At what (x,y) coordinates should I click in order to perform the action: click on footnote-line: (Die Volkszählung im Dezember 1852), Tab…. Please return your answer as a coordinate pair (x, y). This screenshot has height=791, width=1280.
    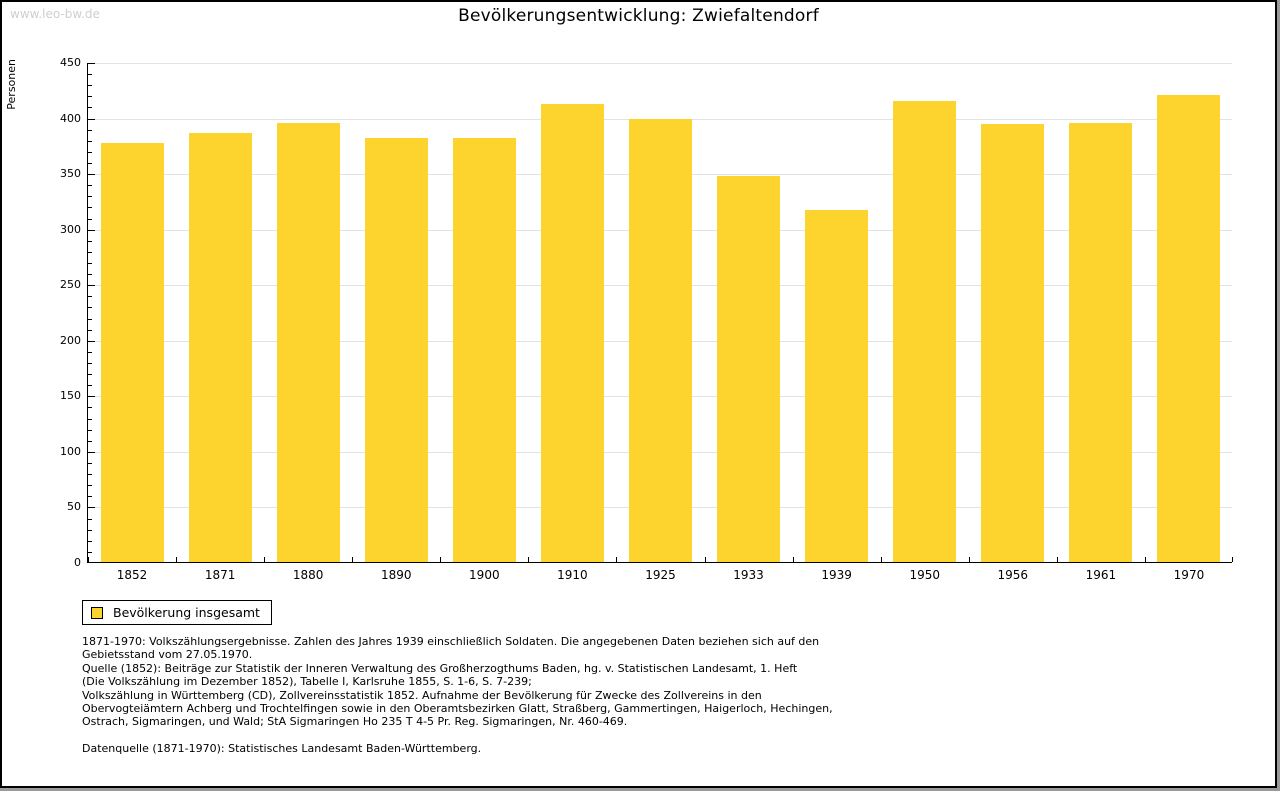
    Looking at the image, I should click on (307, 682).